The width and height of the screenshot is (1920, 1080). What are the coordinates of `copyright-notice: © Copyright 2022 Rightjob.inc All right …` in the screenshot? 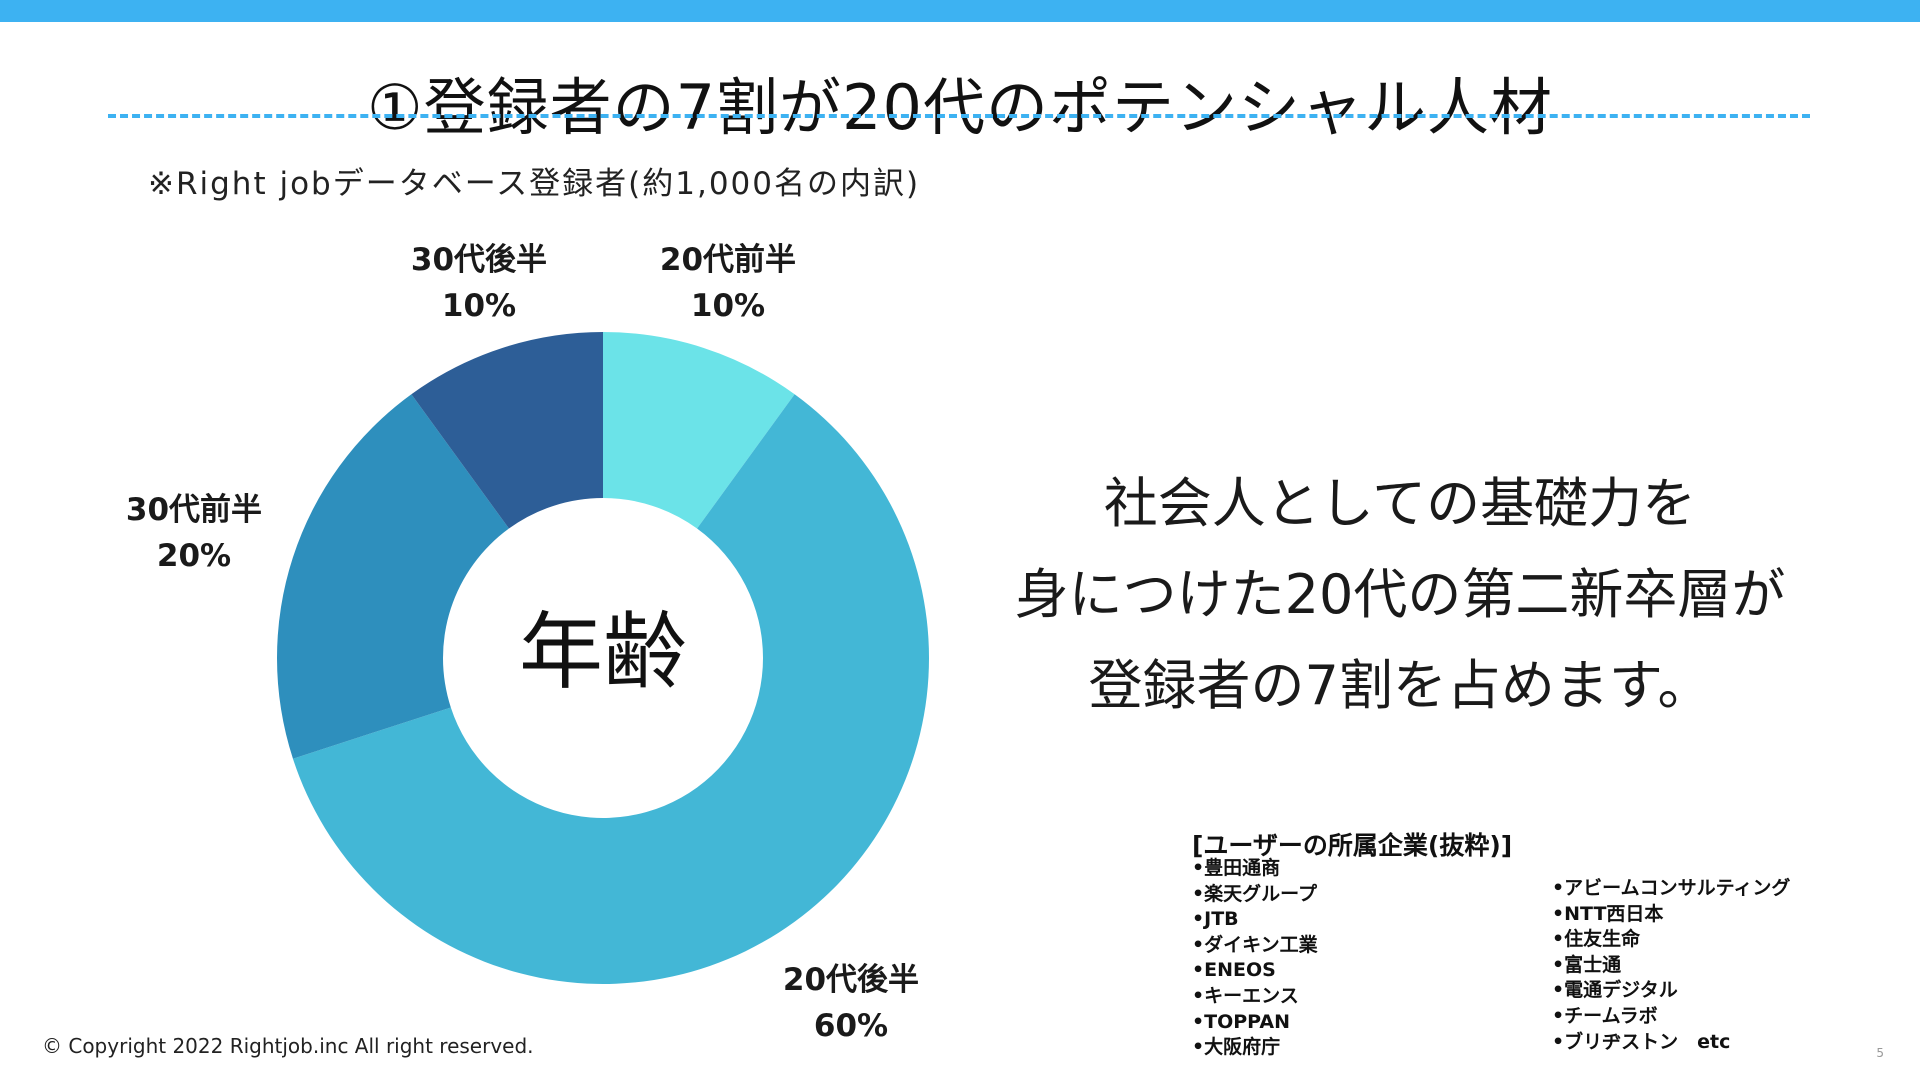 It's located at (288, 1046).